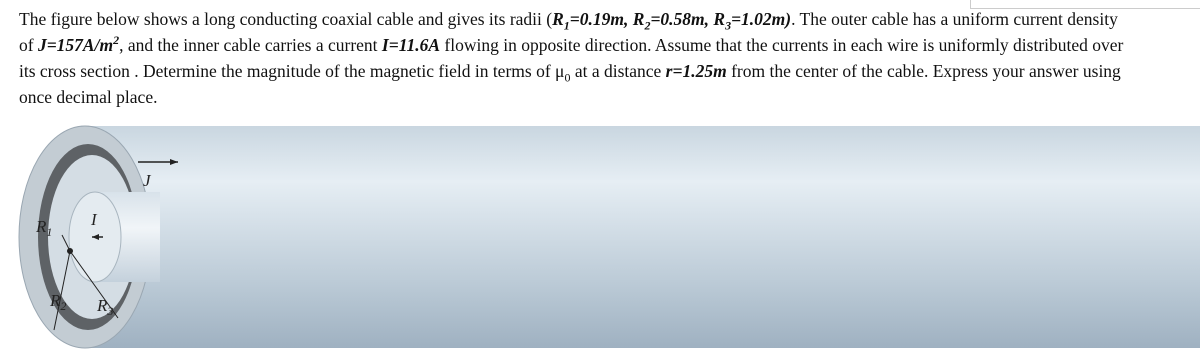  I want to click on text-run: r=1.25m, so click(696, 71).